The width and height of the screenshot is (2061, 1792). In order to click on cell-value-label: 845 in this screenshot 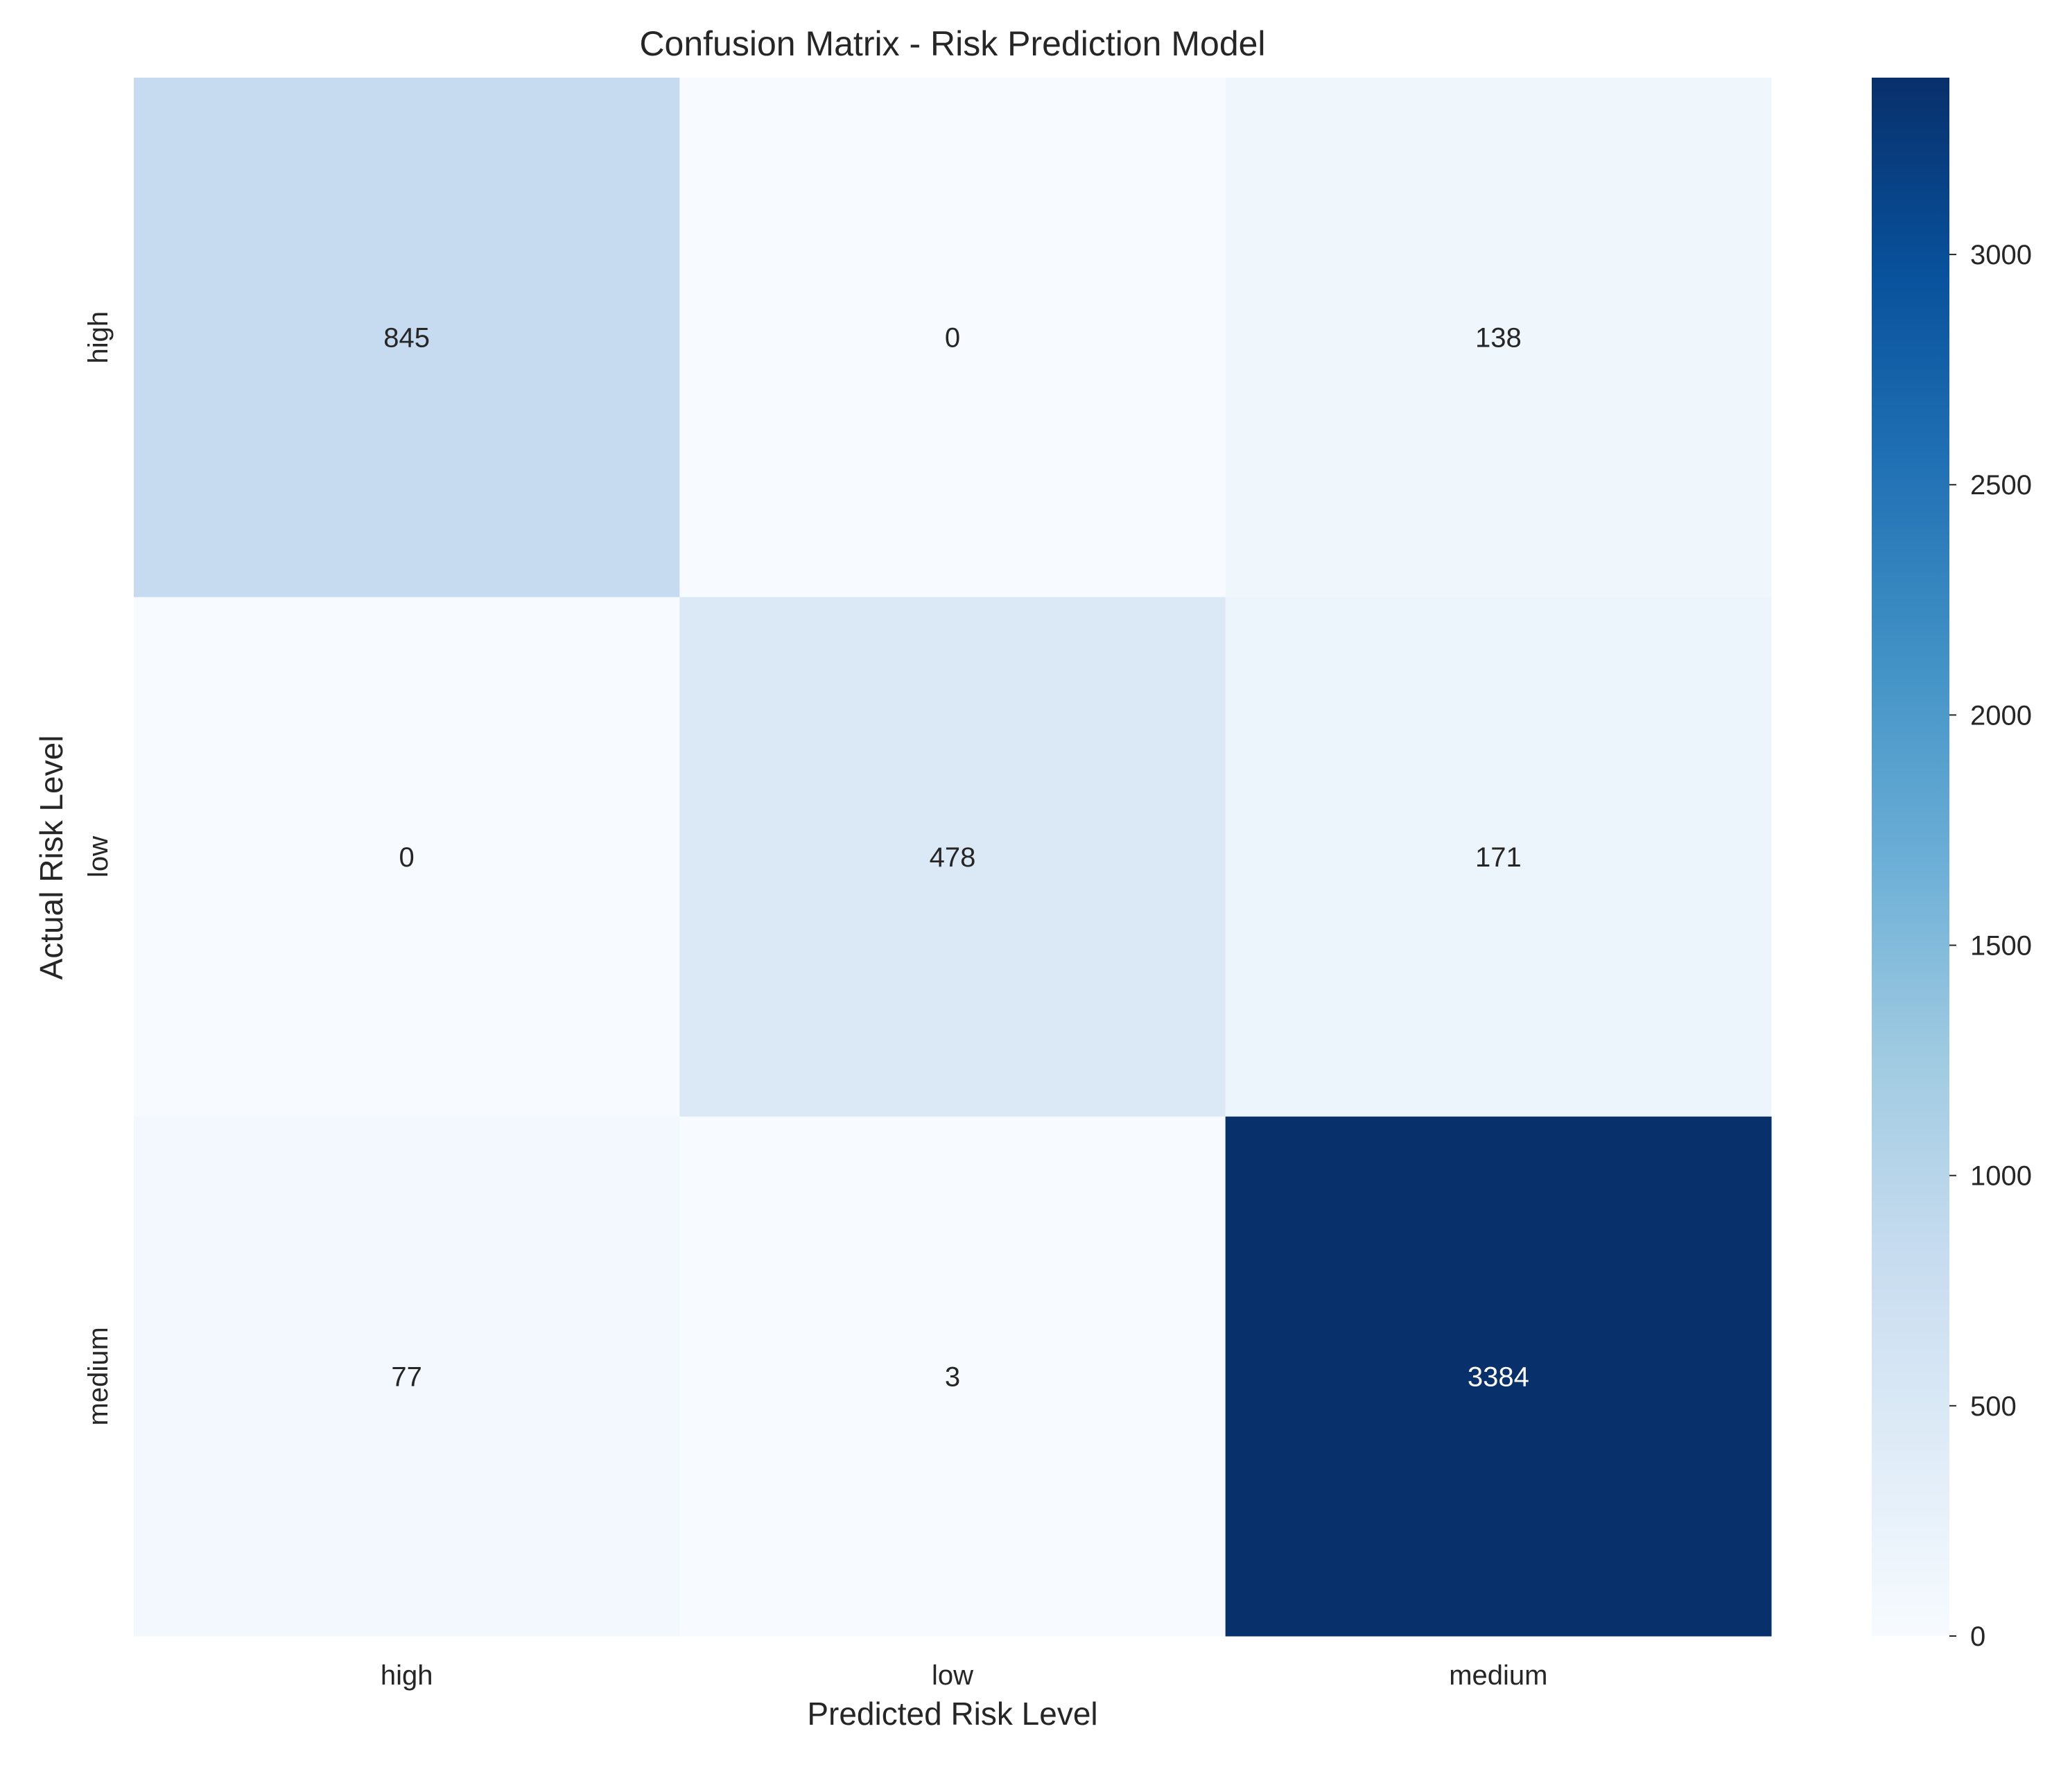, I will do `click(406, 338)`.